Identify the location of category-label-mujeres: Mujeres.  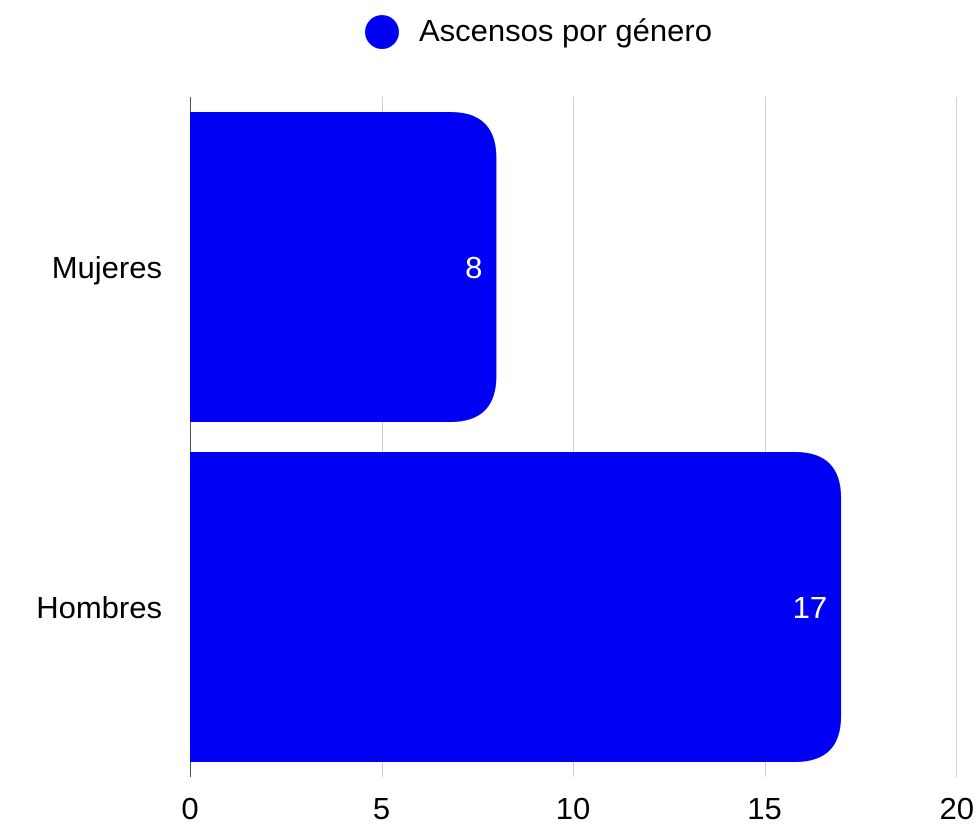
(107, 267).